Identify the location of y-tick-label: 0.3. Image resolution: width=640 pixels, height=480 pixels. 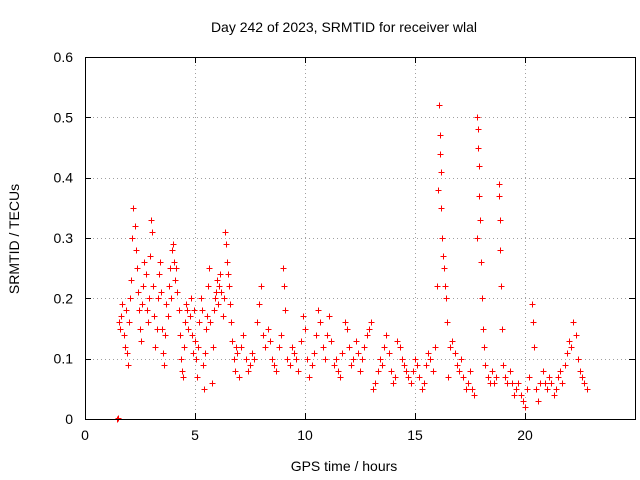
(64, 238).